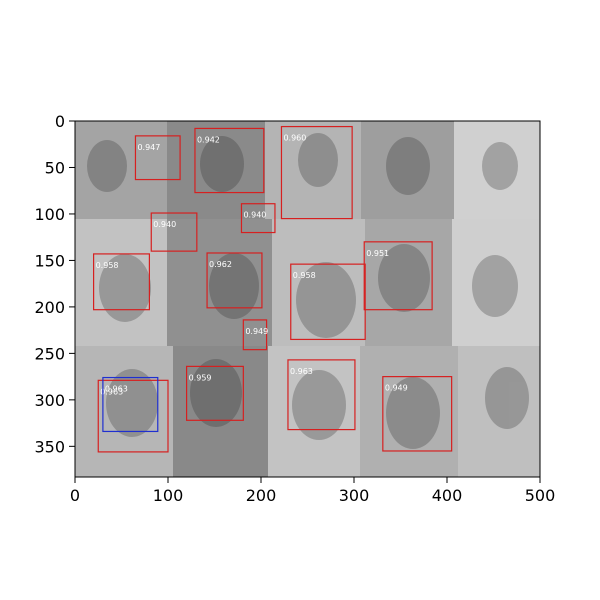 The width and height of the screenshot is (600, 600). Describe the element at coordinates (148, 147) in the screenshot. I see `detection-score: 0.947` at that location.